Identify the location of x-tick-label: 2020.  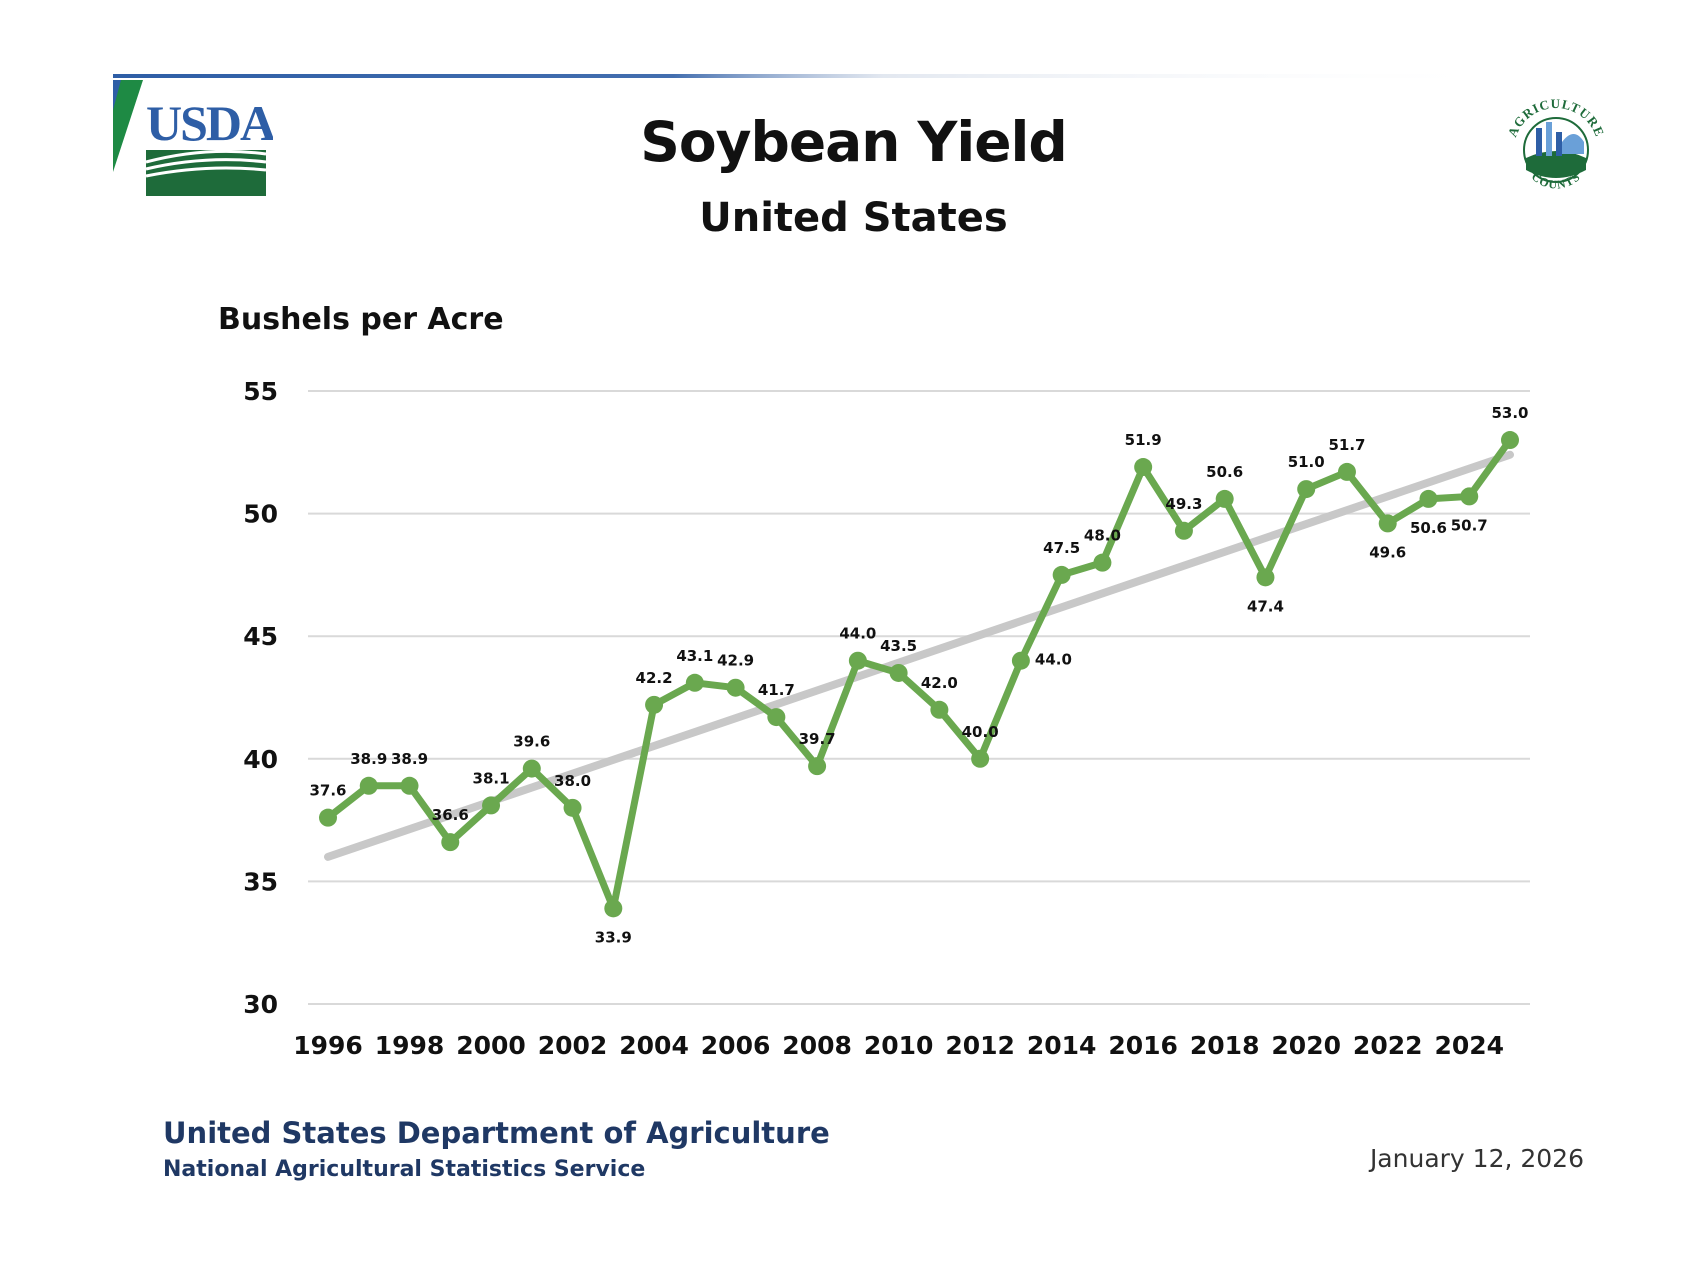
(1306, 1045).